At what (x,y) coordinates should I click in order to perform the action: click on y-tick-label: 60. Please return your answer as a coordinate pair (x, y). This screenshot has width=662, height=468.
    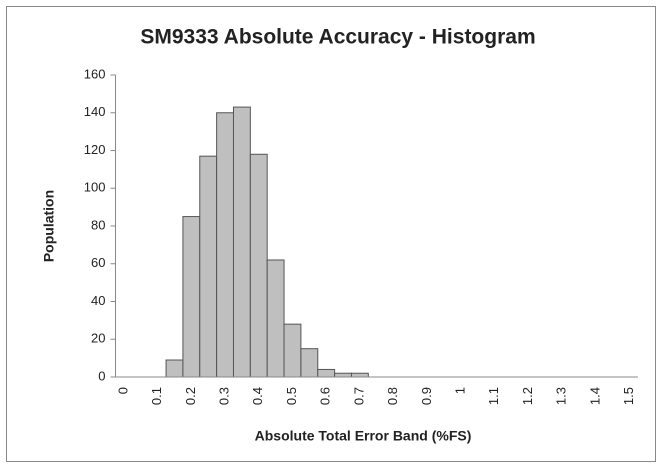
    Looking at the image, I should click on (98, 262).